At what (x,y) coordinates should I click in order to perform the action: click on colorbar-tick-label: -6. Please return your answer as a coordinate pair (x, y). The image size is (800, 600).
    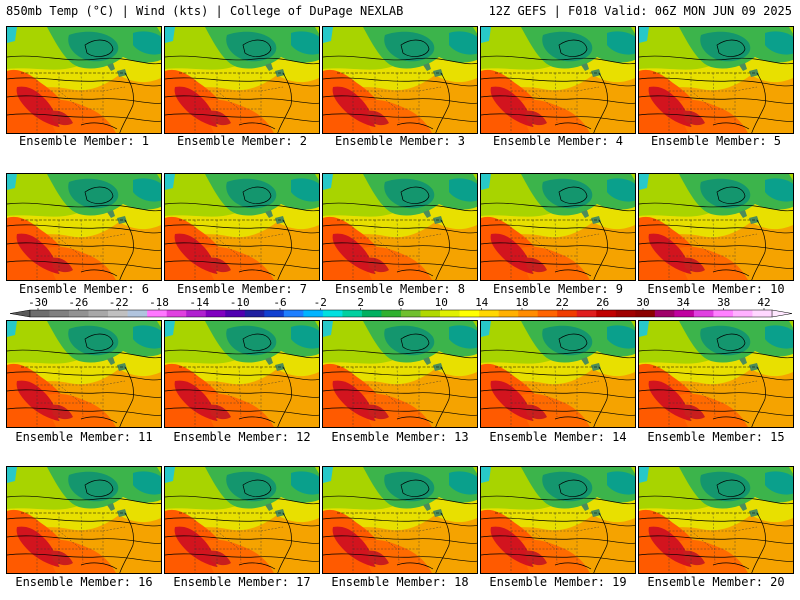
    Looking at the image, I should click on (279, 302).